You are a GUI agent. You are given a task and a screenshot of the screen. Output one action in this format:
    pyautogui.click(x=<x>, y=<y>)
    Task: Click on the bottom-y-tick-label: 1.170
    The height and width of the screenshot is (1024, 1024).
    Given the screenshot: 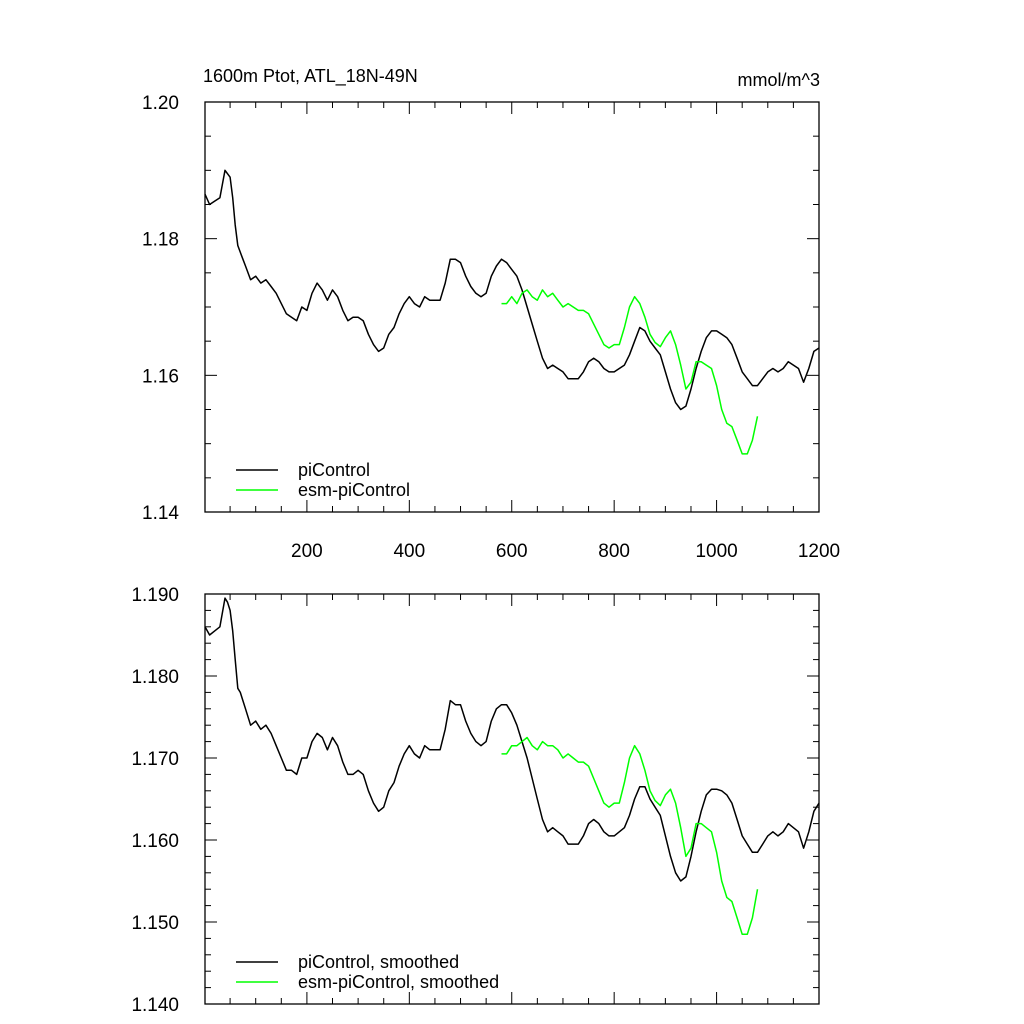 What is the action you would take?
    pyautogui.click(x=155, y=759)
    